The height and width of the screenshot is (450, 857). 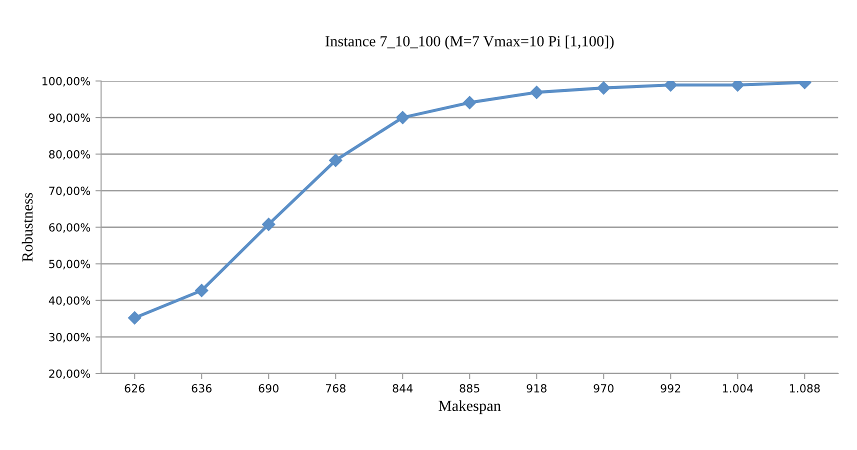 I want to click on y-tick-label: 20,00%, so click(x=69, y=374).